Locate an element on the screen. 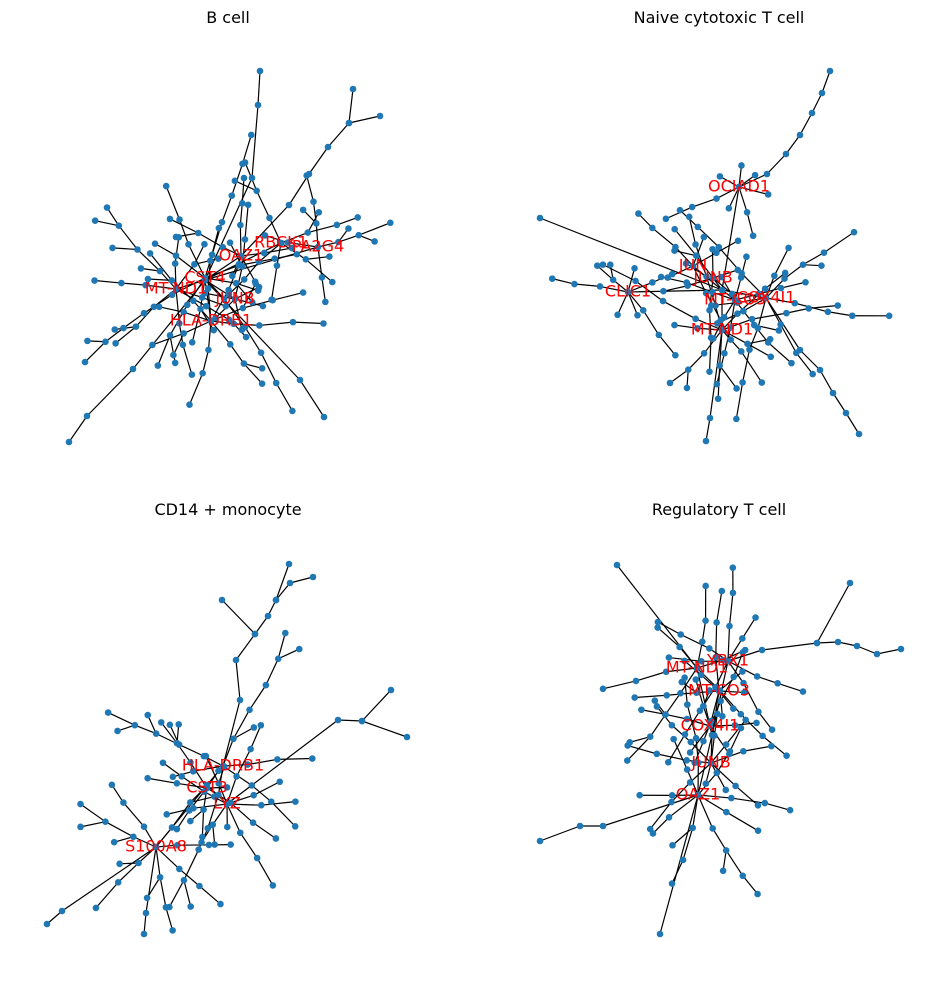  gene-label: COX4I1 is located at coordinates (710, 725).